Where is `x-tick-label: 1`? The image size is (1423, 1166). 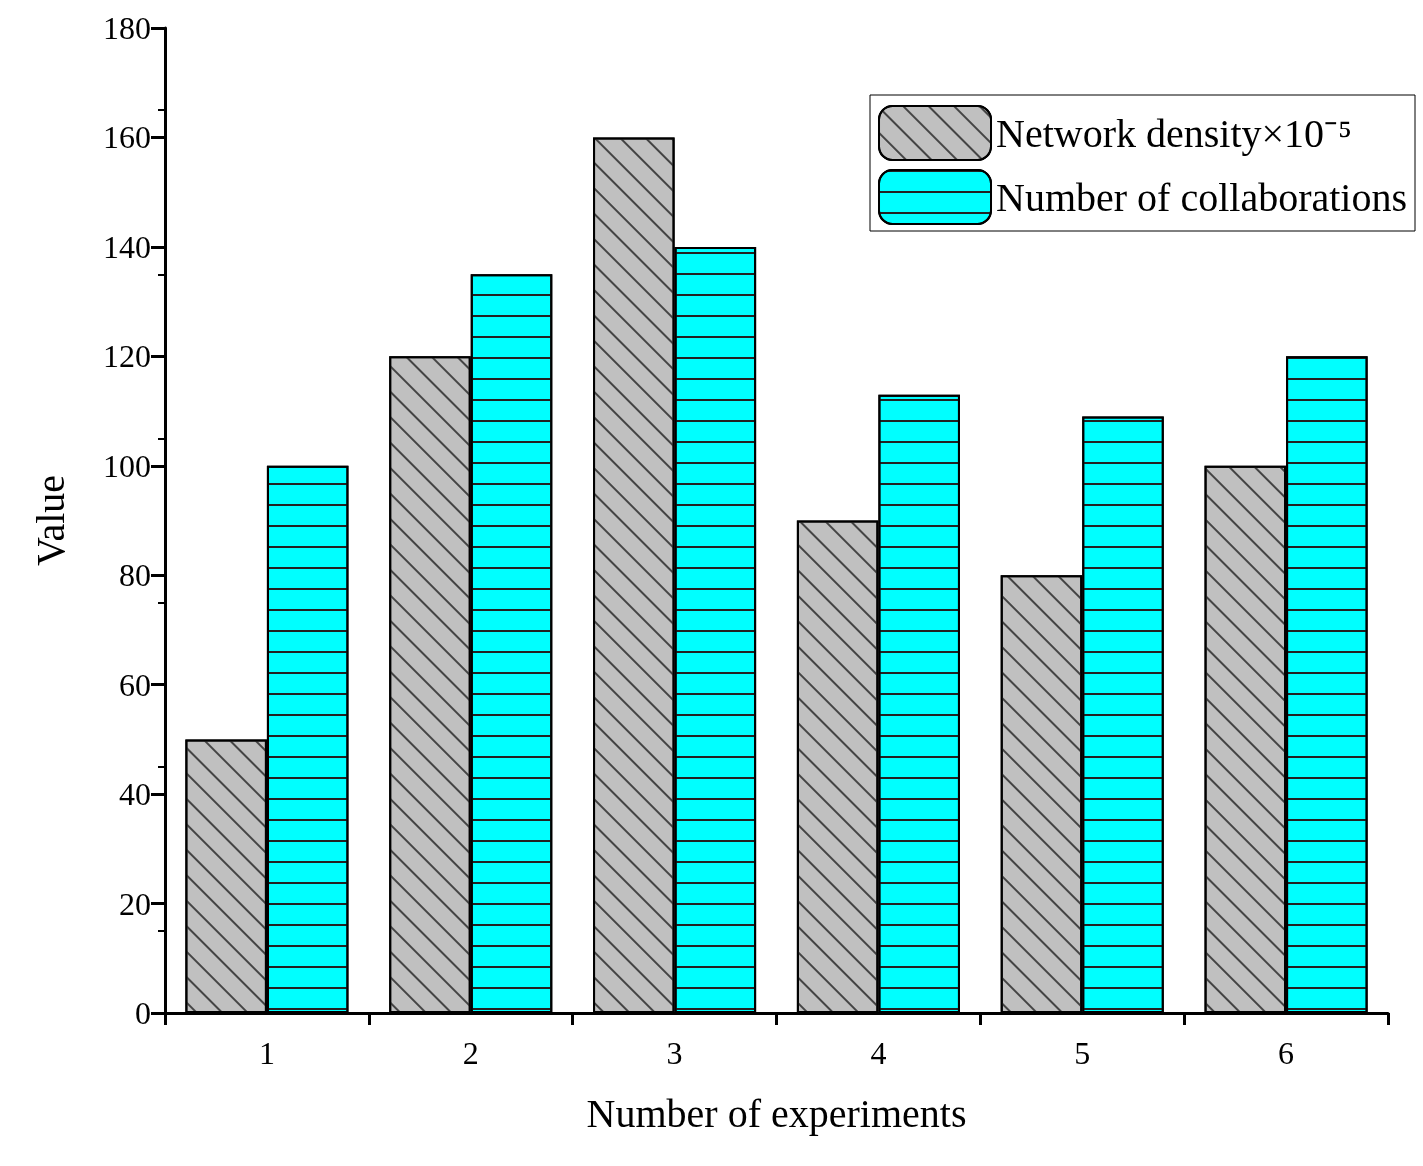
x-tick-label: 1 is located at coordinates (266, 1053).